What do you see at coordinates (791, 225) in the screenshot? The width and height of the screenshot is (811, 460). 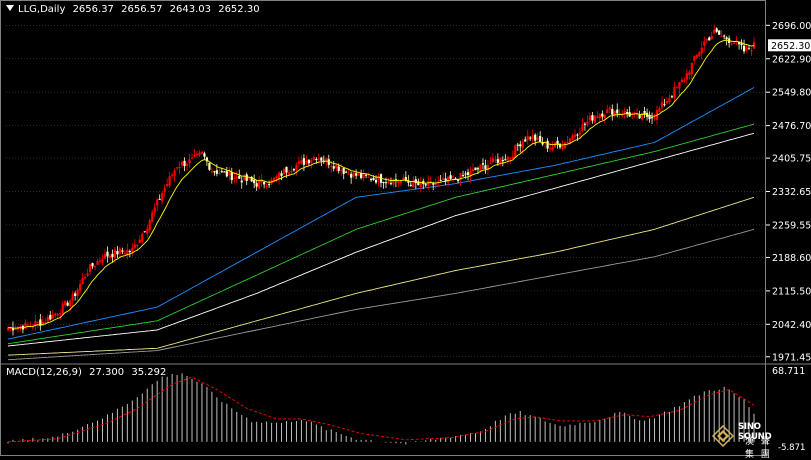 I see `price-tick-label: 2259.55` at bounding box center [791, 225].